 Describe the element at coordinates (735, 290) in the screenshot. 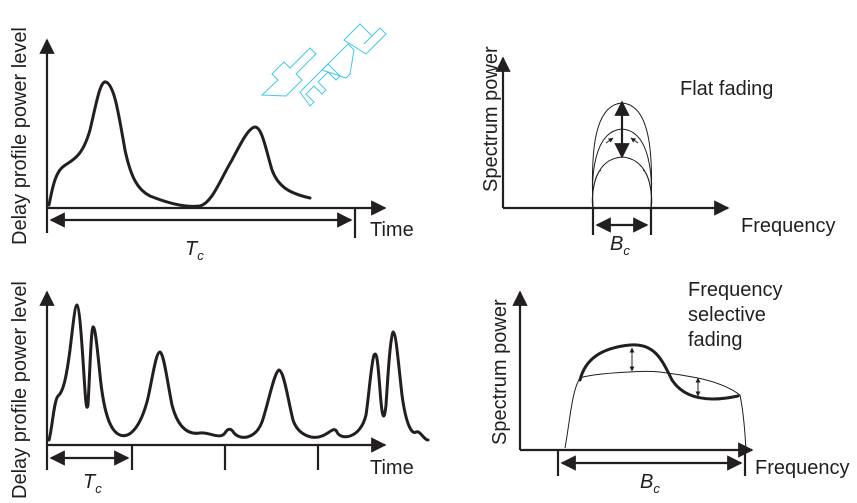

I see `annotation-line-1: Frequency` at that location.